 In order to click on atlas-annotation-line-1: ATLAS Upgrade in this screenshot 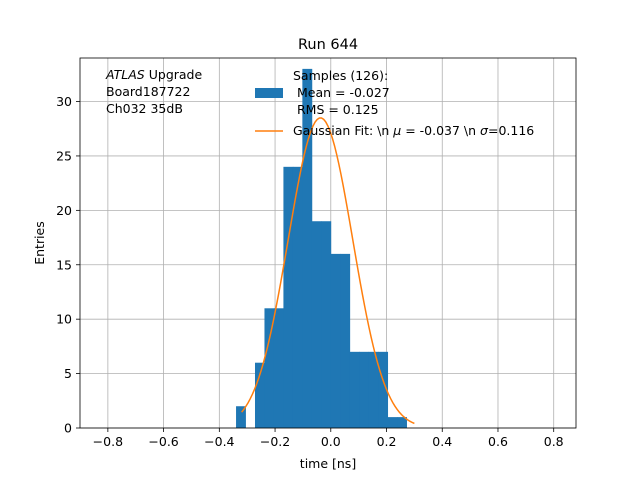, I will do `click(153, 74)`.